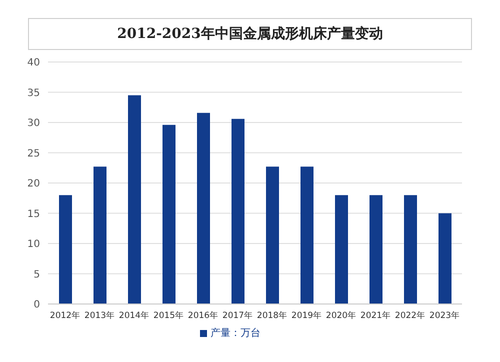  I want to click on y-tick-label: 15, so click(33, 214).